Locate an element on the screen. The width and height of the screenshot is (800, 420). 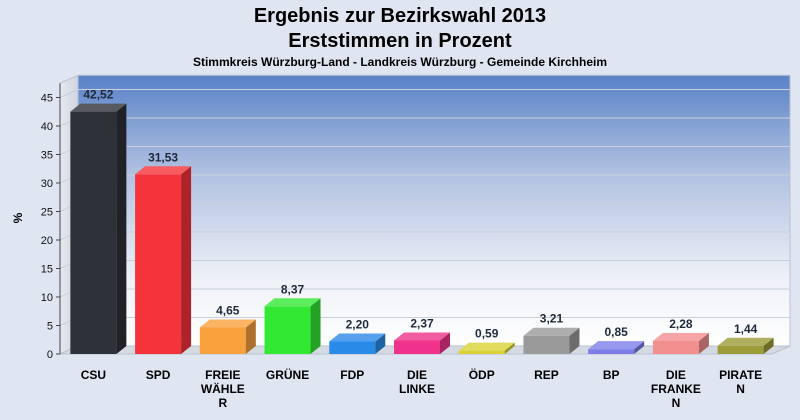
category-label: FREIE WÄHLE R is located at coordinates (223, 389).